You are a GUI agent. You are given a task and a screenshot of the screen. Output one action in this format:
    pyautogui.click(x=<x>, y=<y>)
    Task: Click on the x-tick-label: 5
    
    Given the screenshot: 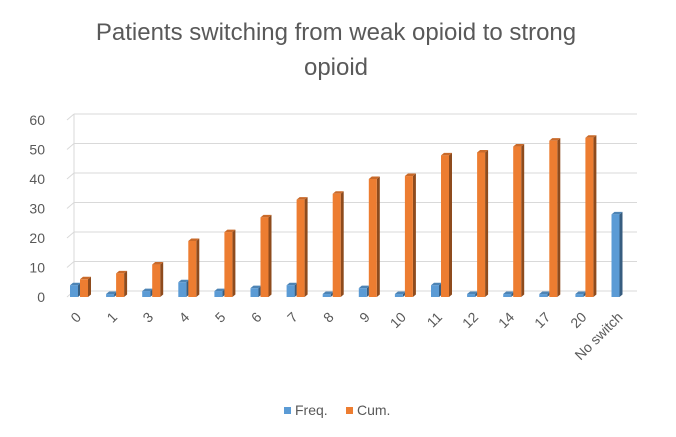 What is the action you would take?
    pyautogui.click(x=220, y=317)
    